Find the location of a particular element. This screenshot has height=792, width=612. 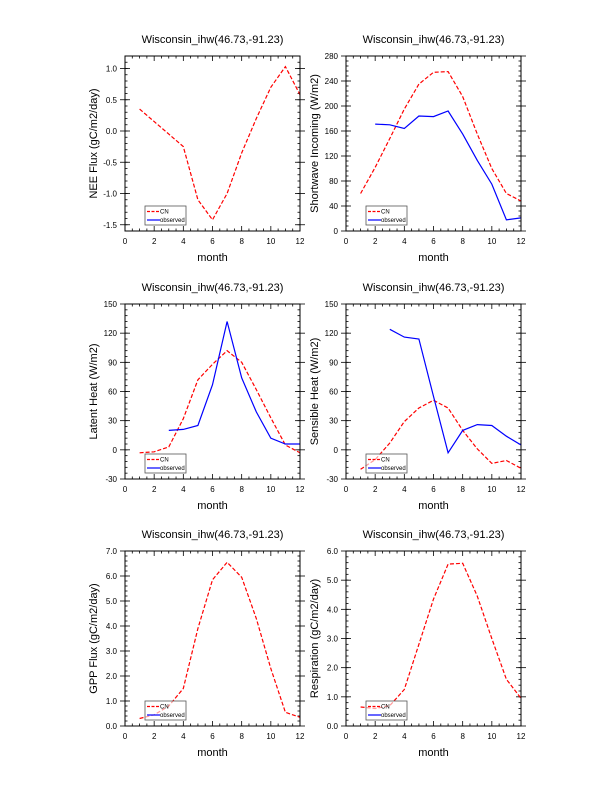

y-axis-label: Latent Heat (W/m2) is located at coordinates (94, 392).